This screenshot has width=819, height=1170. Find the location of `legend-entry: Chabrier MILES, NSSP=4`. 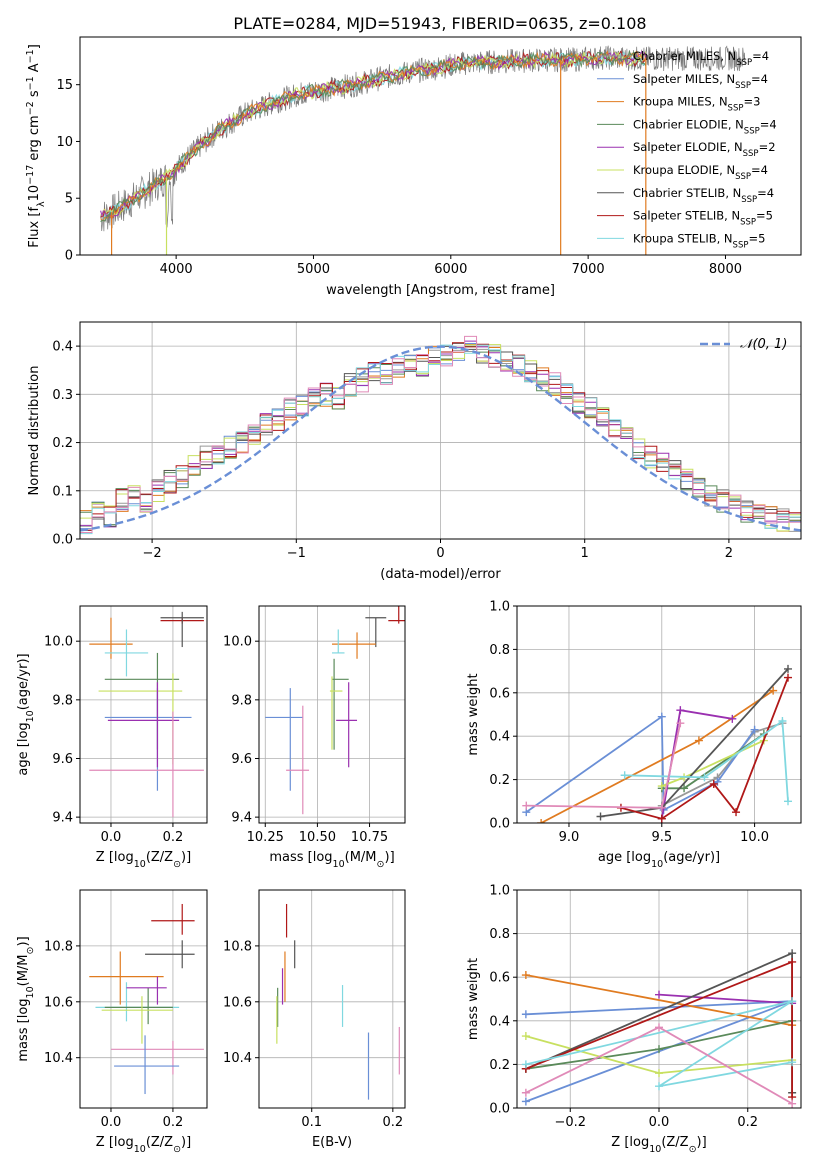

legend-entry: Chabrier MILES, NSSP=4 is located at coordinates (701, 58).